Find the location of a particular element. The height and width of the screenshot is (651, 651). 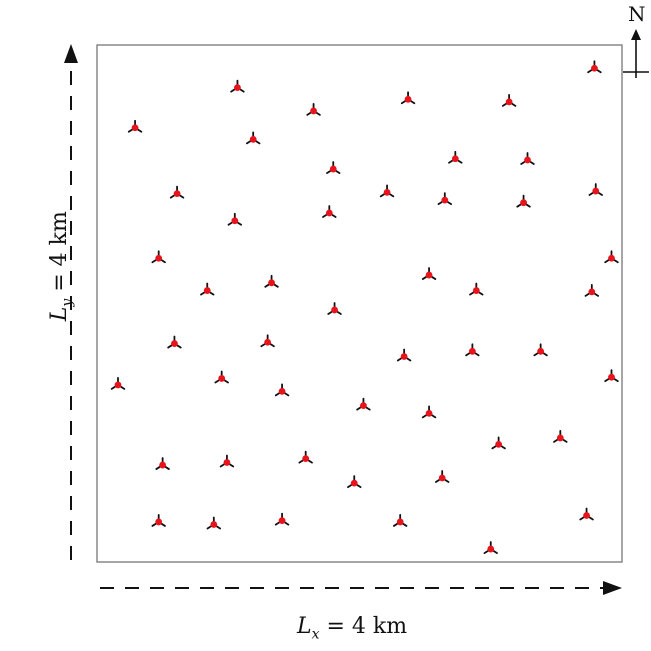

y-extent-label: Ly = 4 km is located at coordinates (61, 266).